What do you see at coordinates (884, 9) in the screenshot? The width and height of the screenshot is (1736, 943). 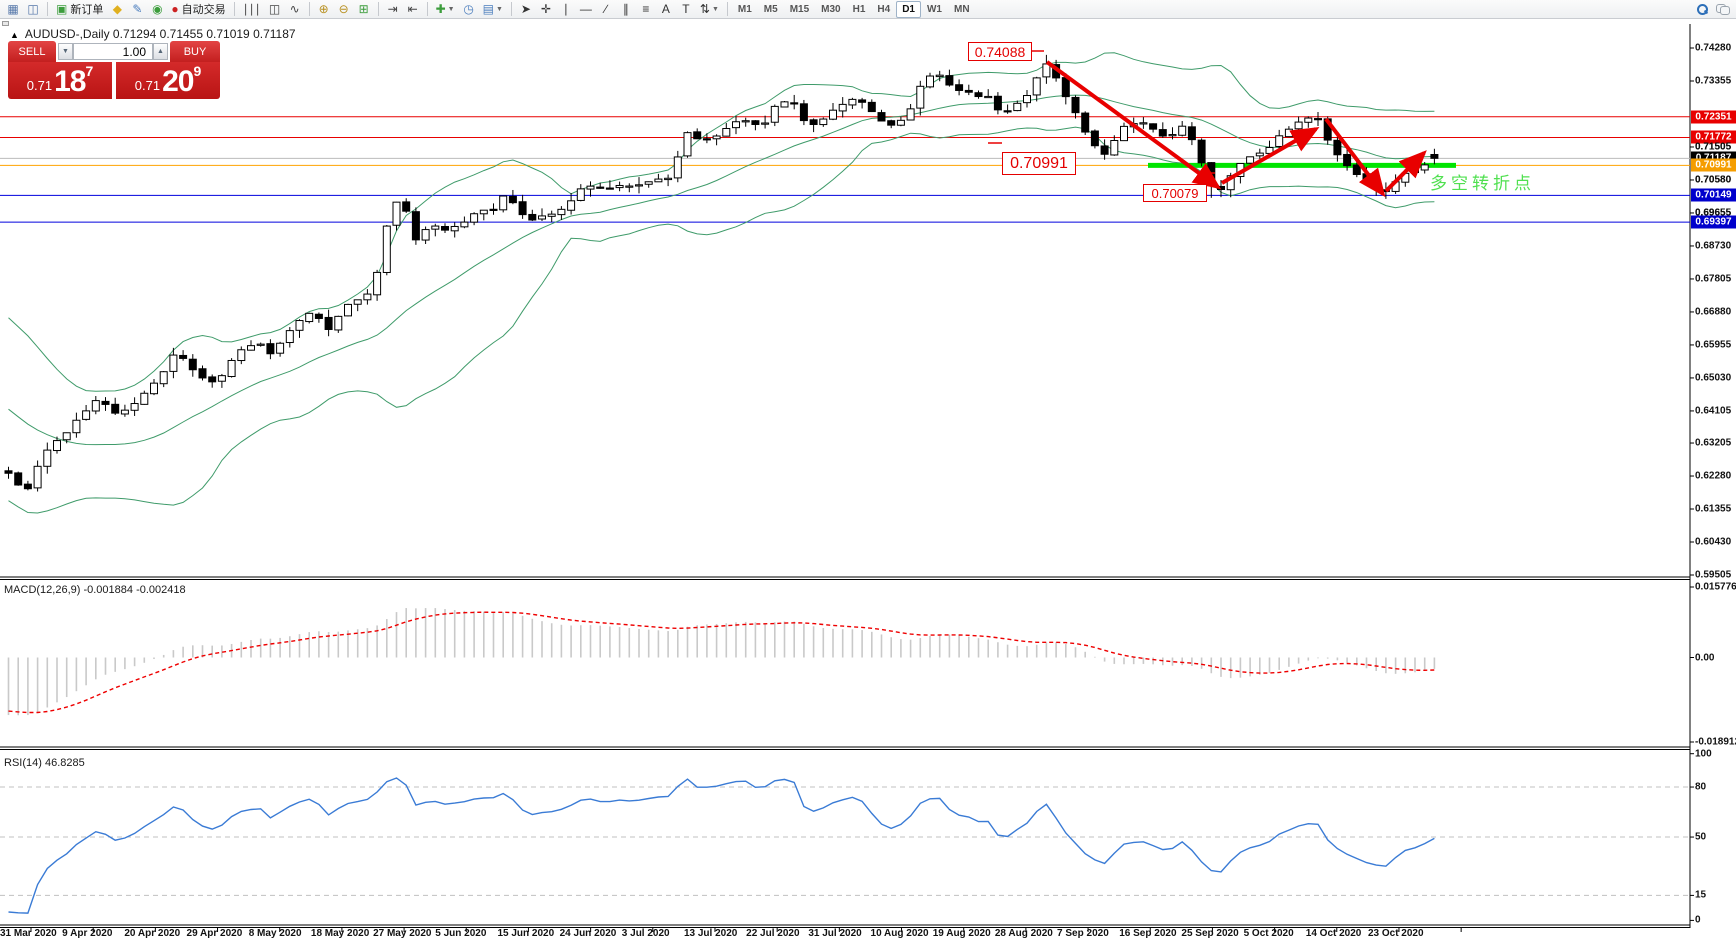 I see `timeframe-button-h4: H4` at bounding box center [884, 9].